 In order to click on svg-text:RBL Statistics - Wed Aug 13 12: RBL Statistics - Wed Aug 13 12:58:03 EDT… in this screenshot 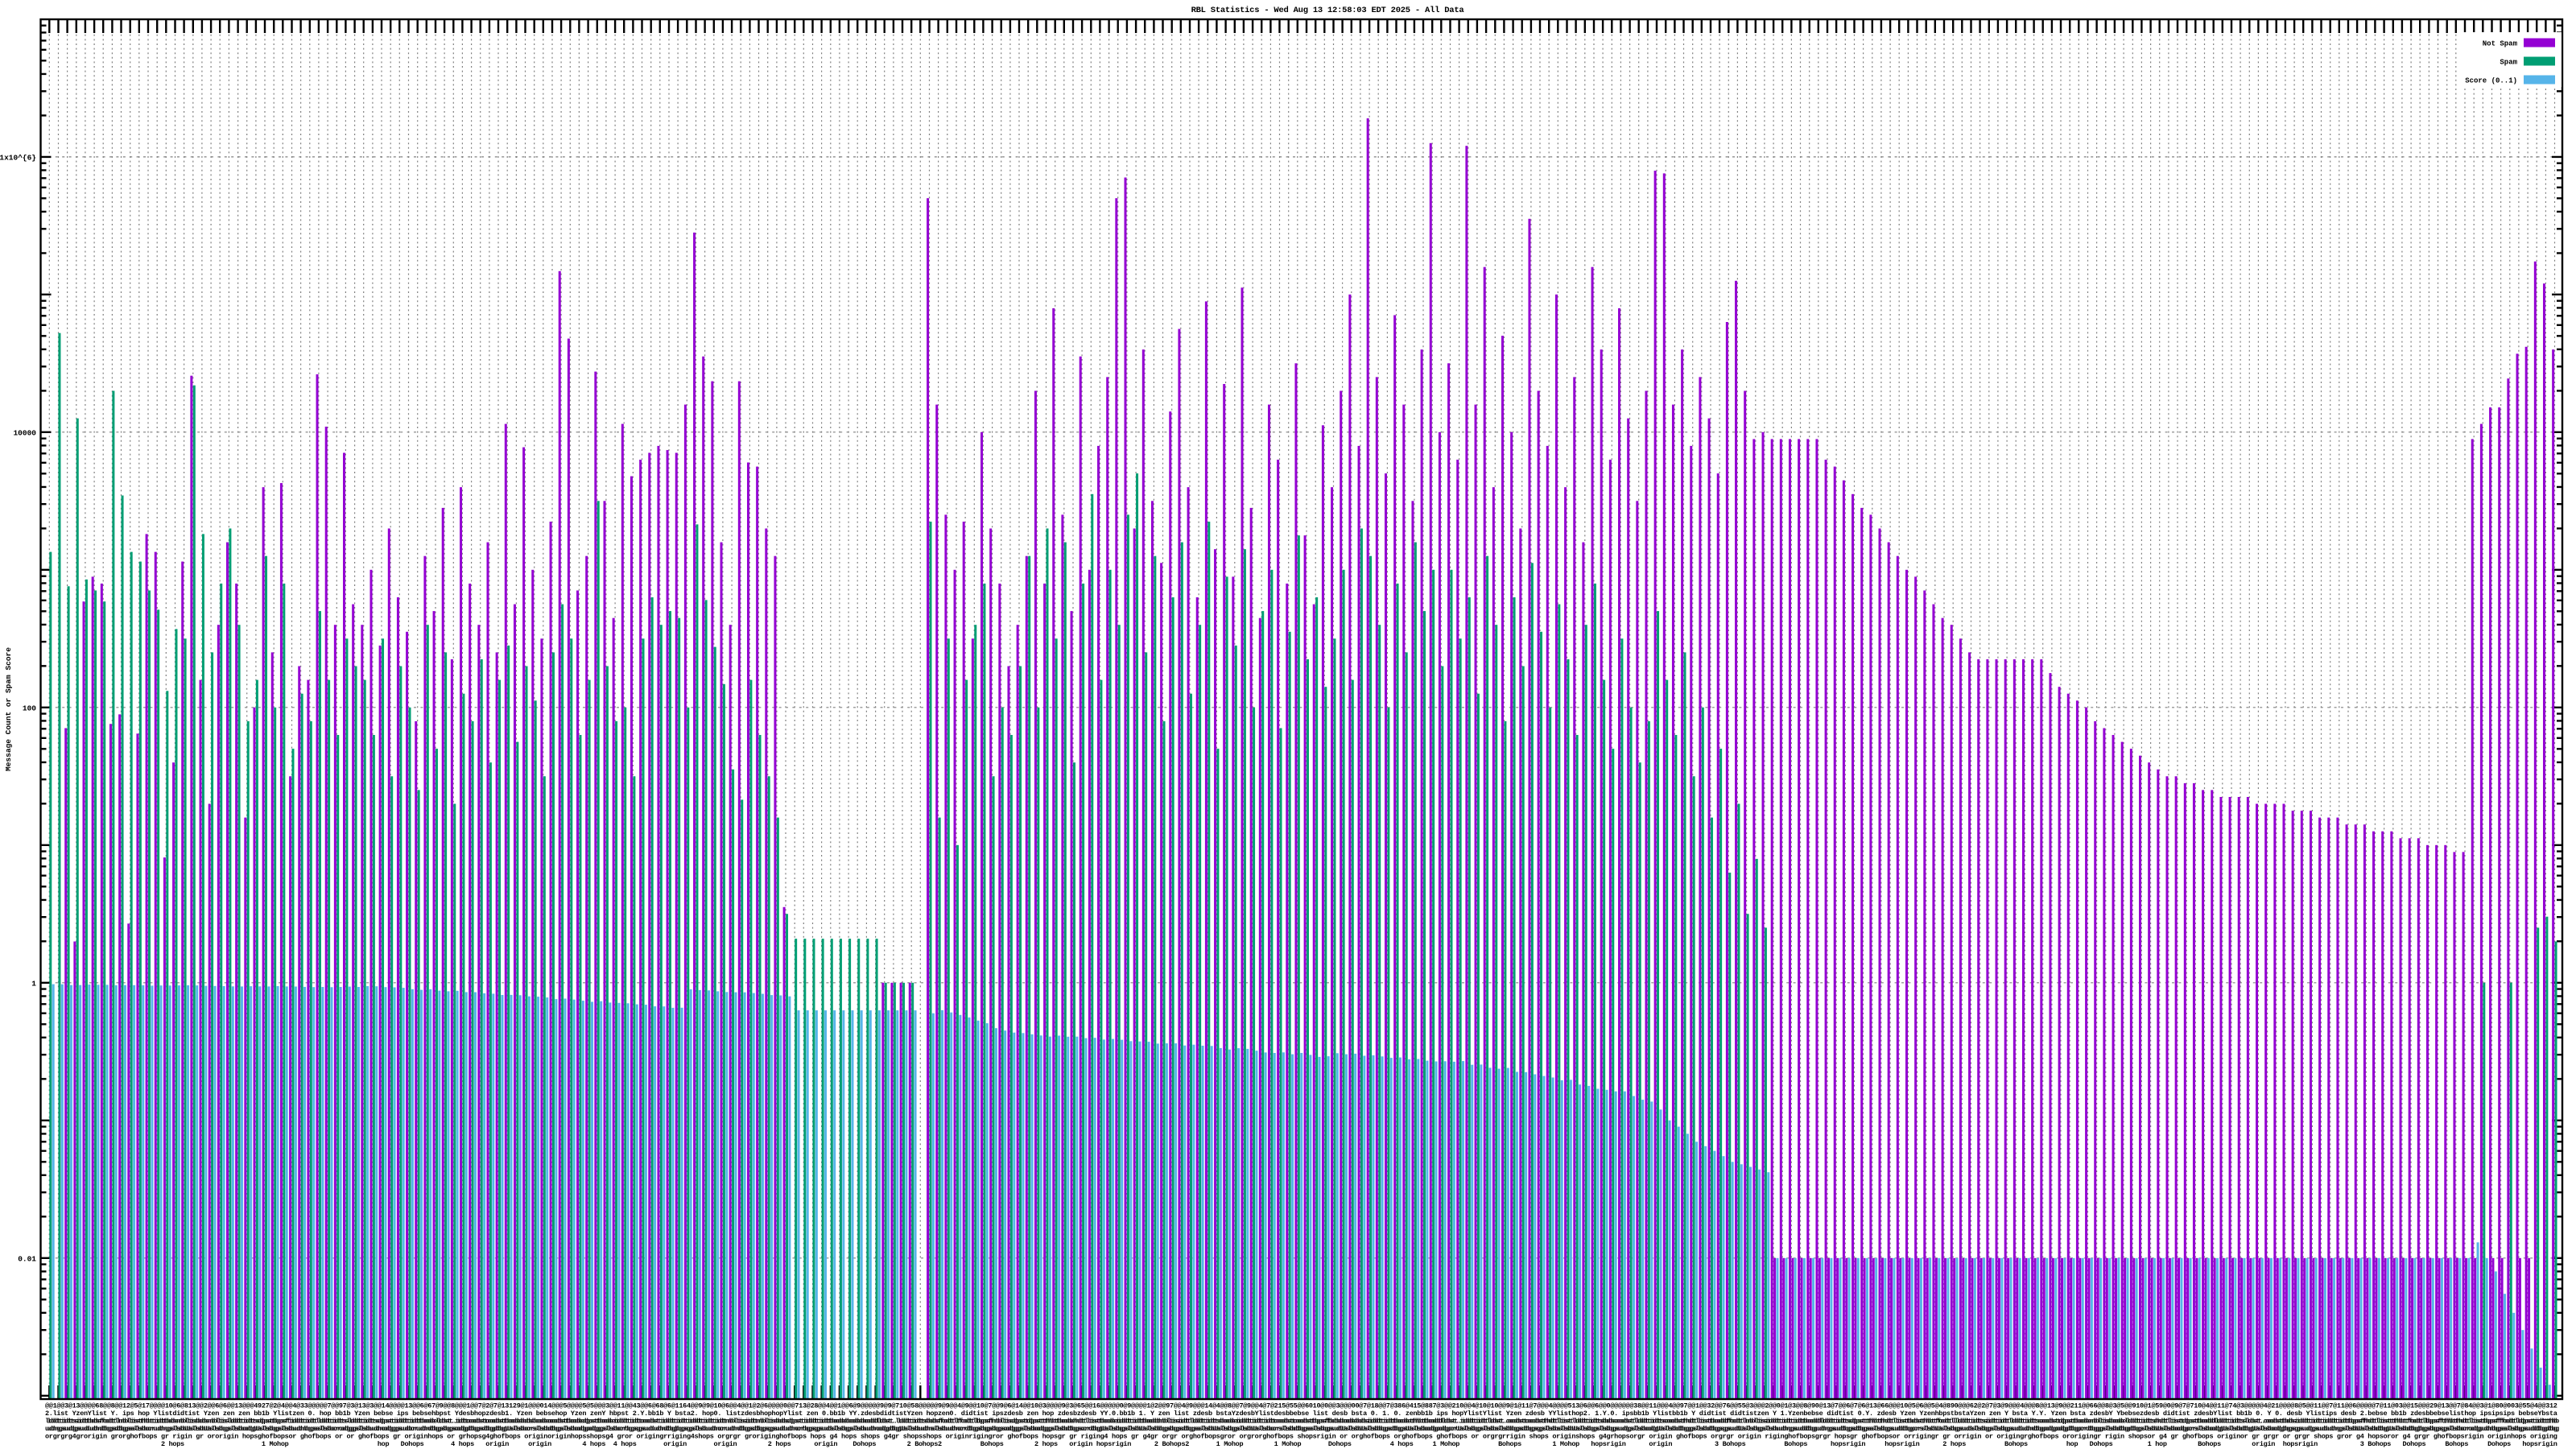, I will do `click(1328, 10)`.